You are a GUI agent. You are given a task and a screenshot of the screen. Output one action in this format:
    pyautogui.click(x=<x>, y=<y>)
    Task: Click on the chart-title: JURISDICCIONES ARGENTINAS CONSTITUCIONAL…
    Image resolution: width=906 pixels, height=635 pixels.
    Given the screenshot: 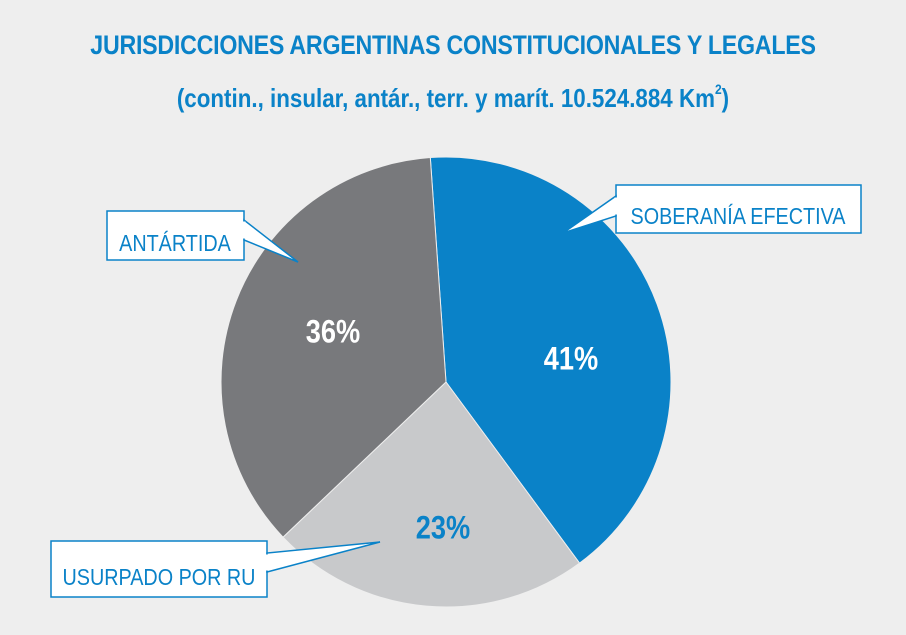 What is the action you would take?
    pyautogui.click(x=453, y=45)
    